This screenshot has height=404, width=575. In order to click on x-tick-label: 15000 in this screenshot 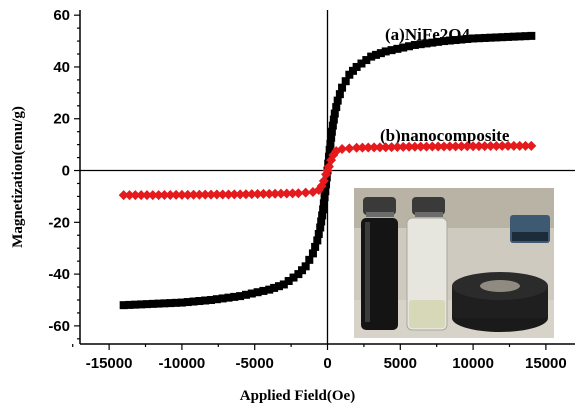, I will do `click(546, 363)`.